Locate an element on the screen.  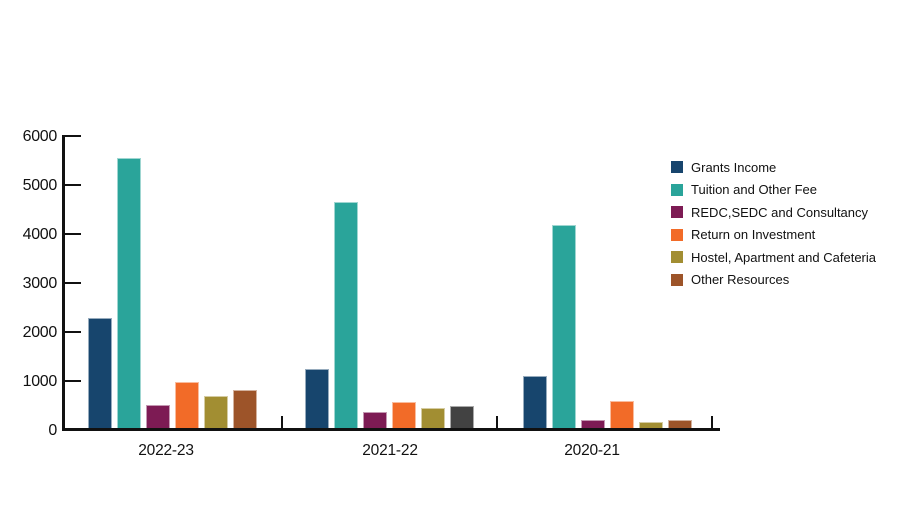
legend-label: Return on Investment is located at coordinates (753, 235).